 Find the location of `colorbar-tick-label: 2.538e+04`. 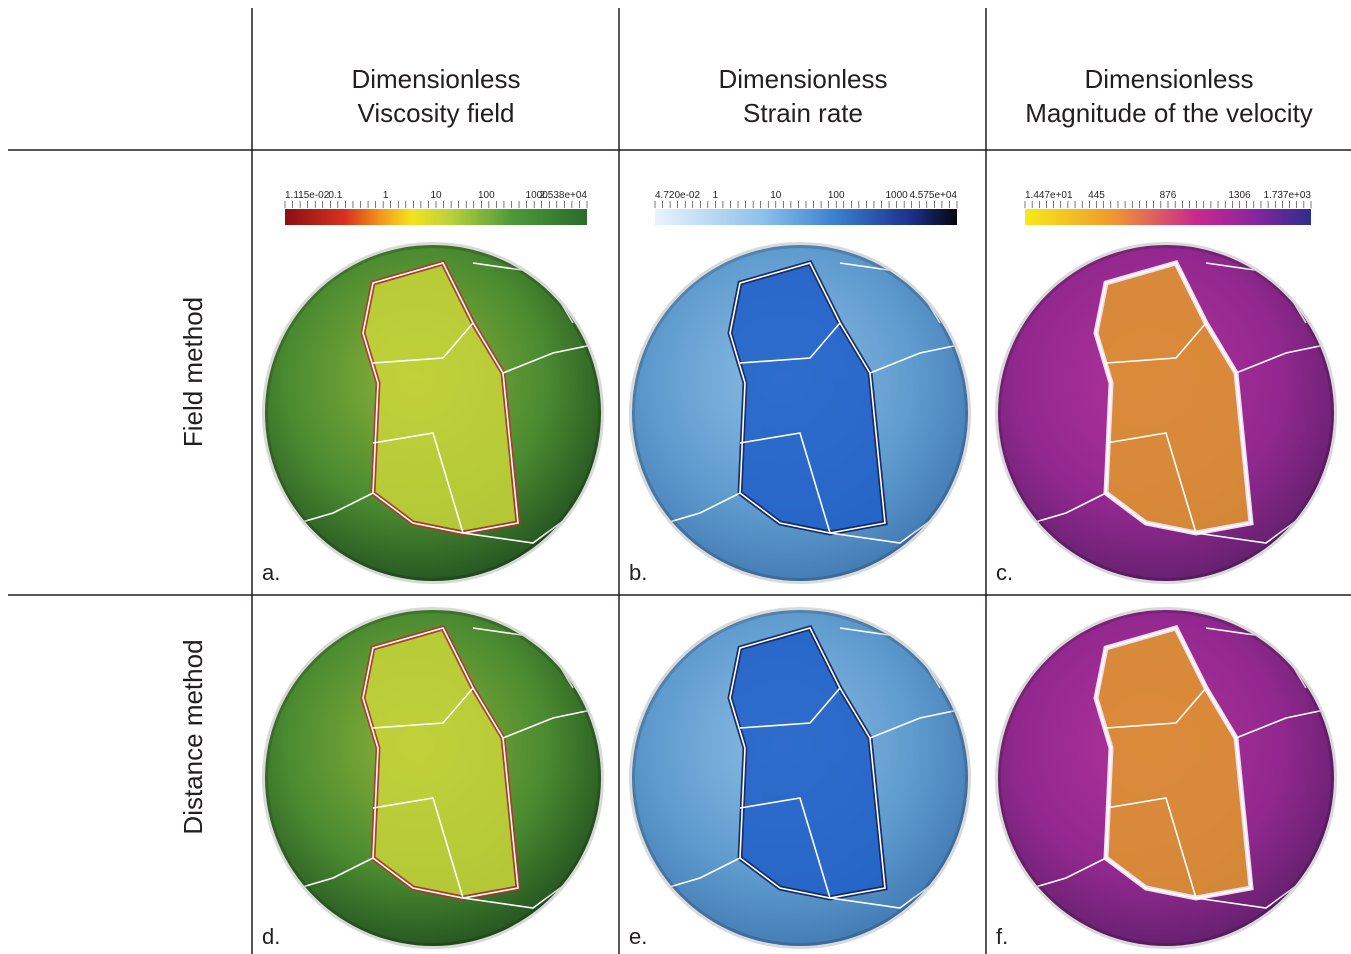

colorbar-tick-label: 2.538e+04 is located at coordinates (563, 195).